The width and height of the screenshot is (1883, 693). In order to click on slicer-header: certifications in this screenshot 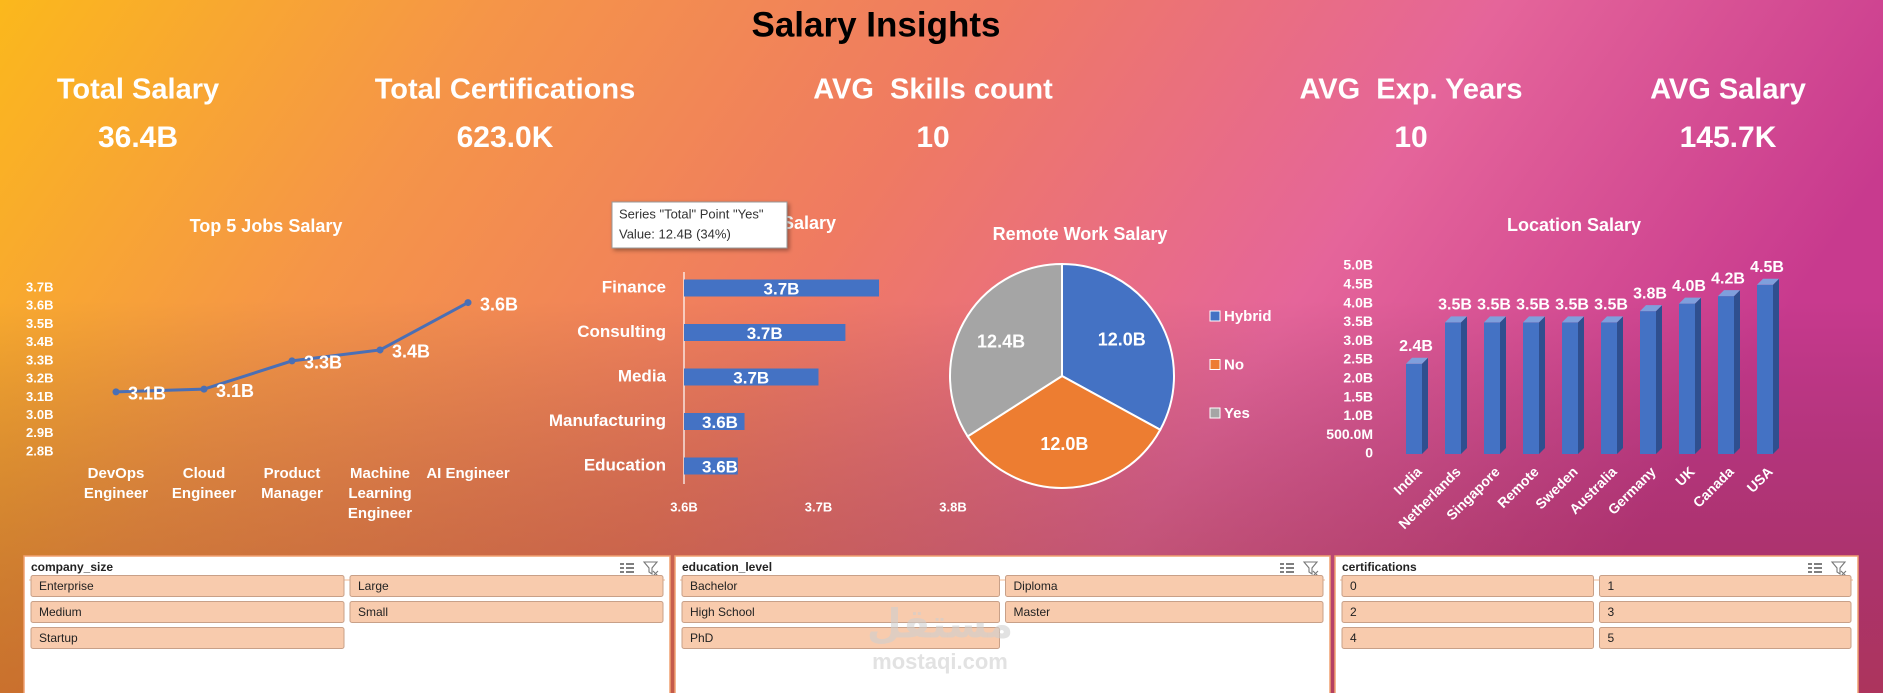, I will do `click(1379, 567)`.